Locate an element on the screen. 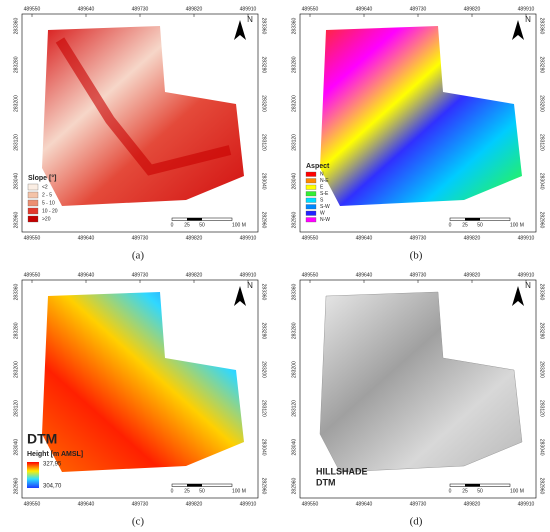 The height and width of the screenshot is (532, 550). legend-label: E is located at coordinates (322, 188).